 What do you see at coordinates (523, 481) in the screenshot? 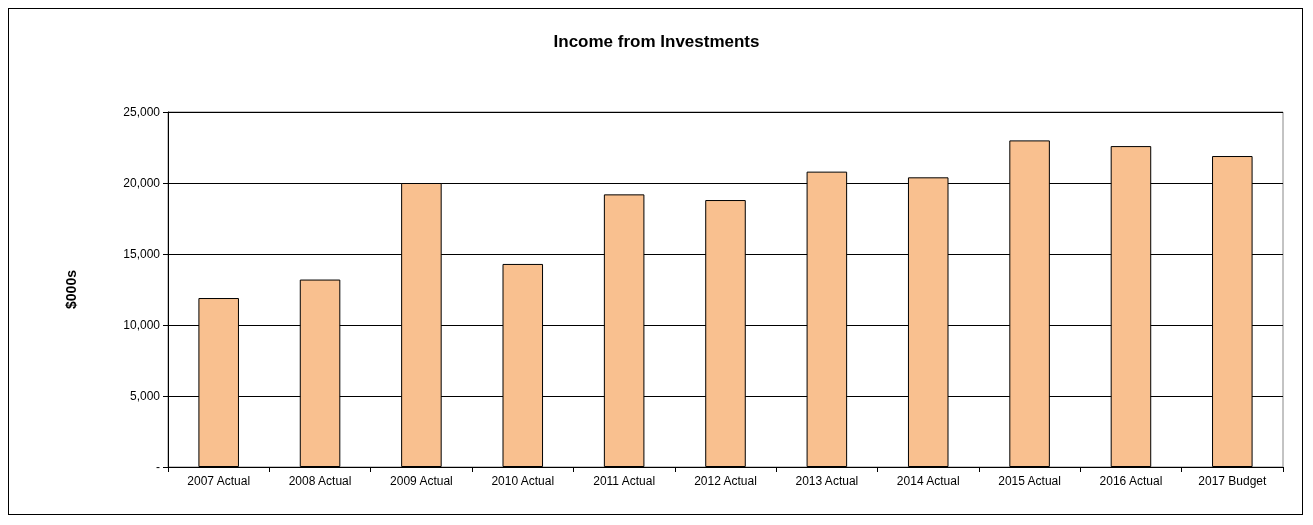
I see `x-tick-label: 2010 Actual` at bounding box center [523, 481].